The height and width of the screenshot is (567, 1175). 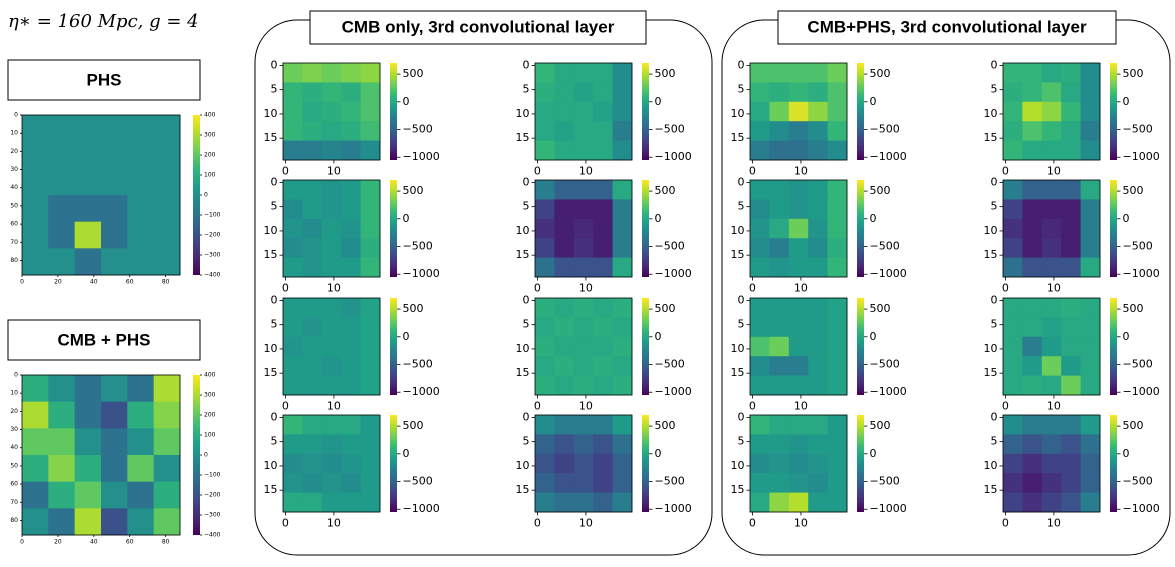 What do you see at coordinates (478, 27) in the screenshot?
I see `title-box` at bounding box center [478, 27].